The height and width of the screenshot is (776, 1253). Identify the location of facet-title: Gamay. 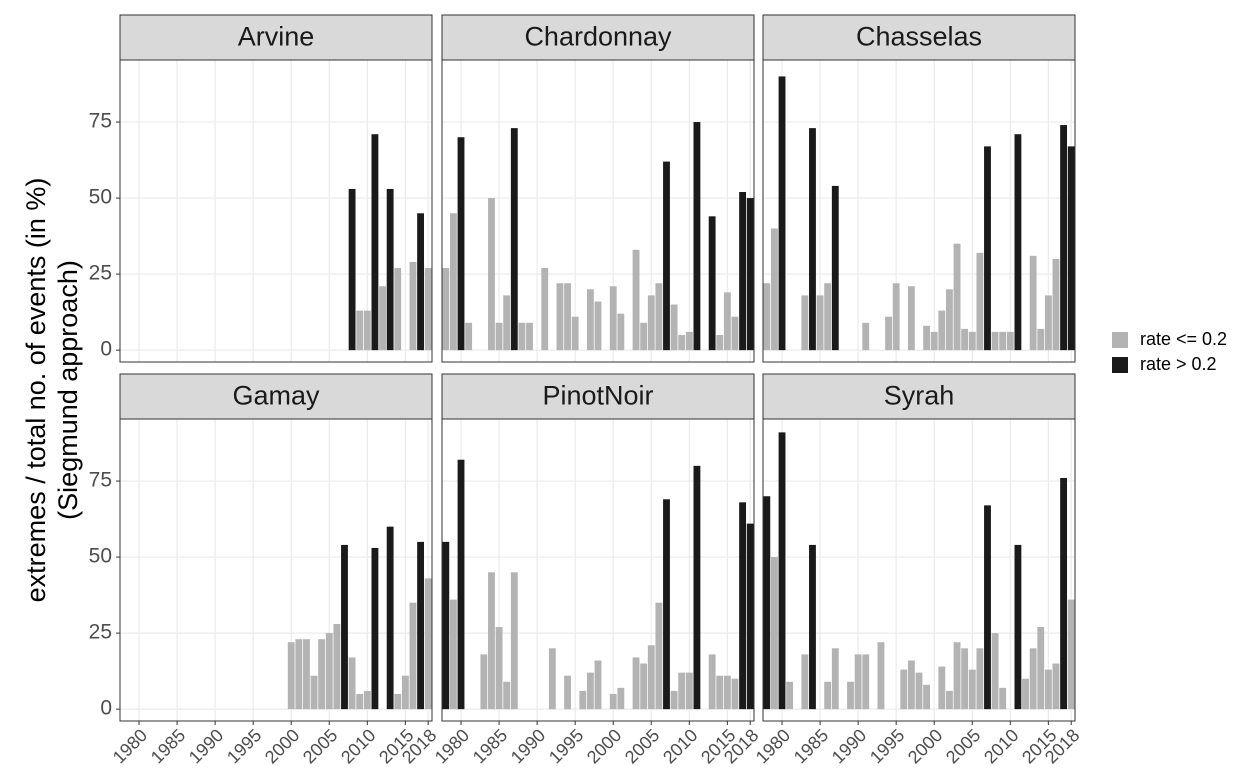
(276, 396).